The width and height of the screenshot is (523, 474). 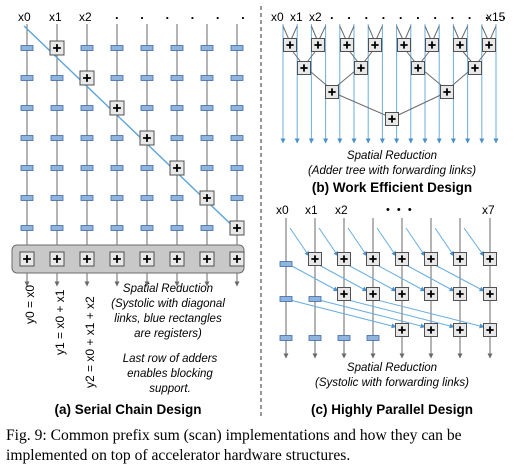 What do you see at coordinates (420, 14) in the screenshot?
I see `b-input-ellipsis: . . . . . . . . . . .` at bounding box center [420, 14].